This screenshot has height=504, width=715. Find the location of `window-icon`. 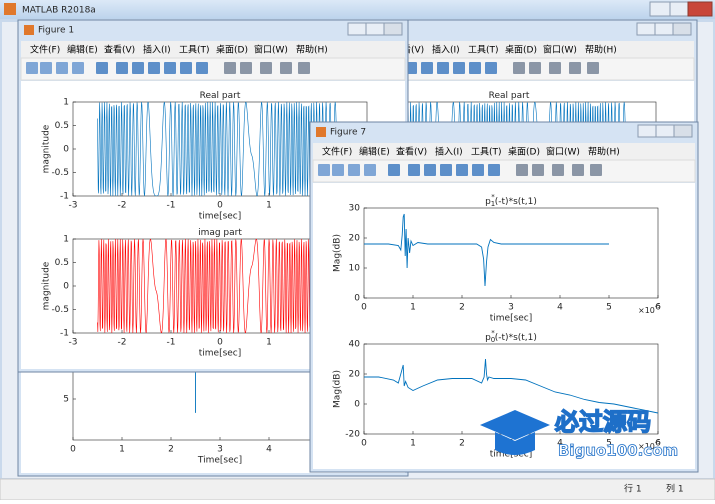

window-icon is located at coordinates (321, 132).